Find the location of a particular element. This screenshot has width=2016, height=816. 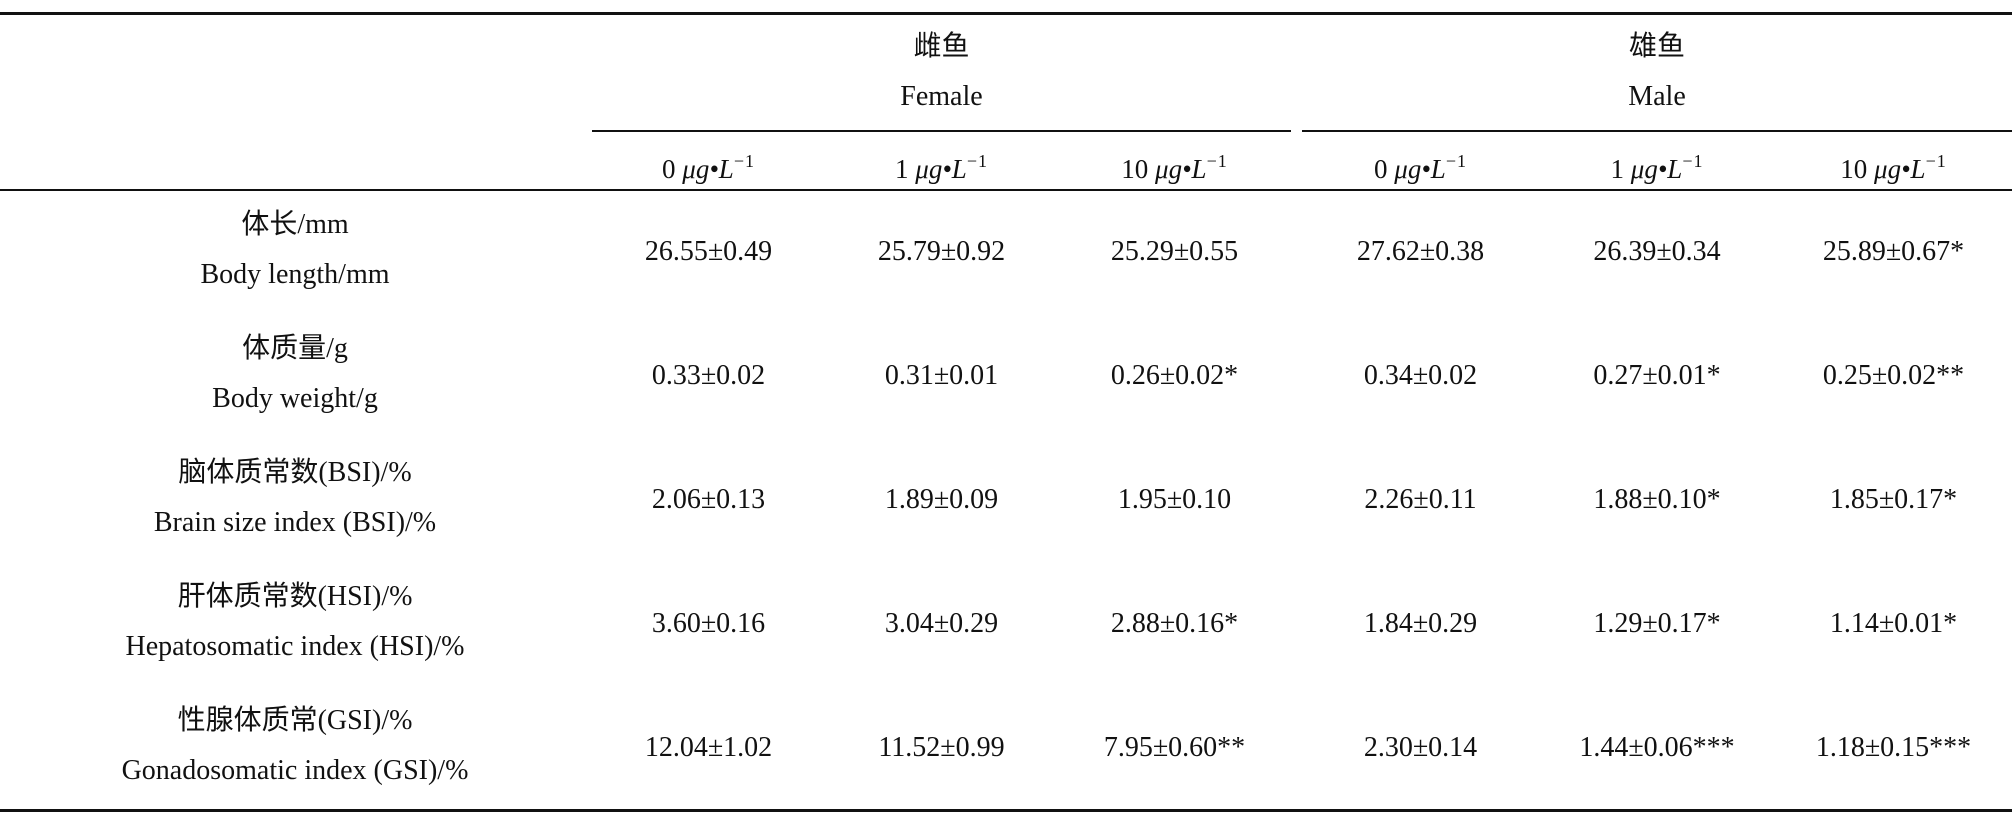

male-group-rule is located at coordinates (1657, 131).